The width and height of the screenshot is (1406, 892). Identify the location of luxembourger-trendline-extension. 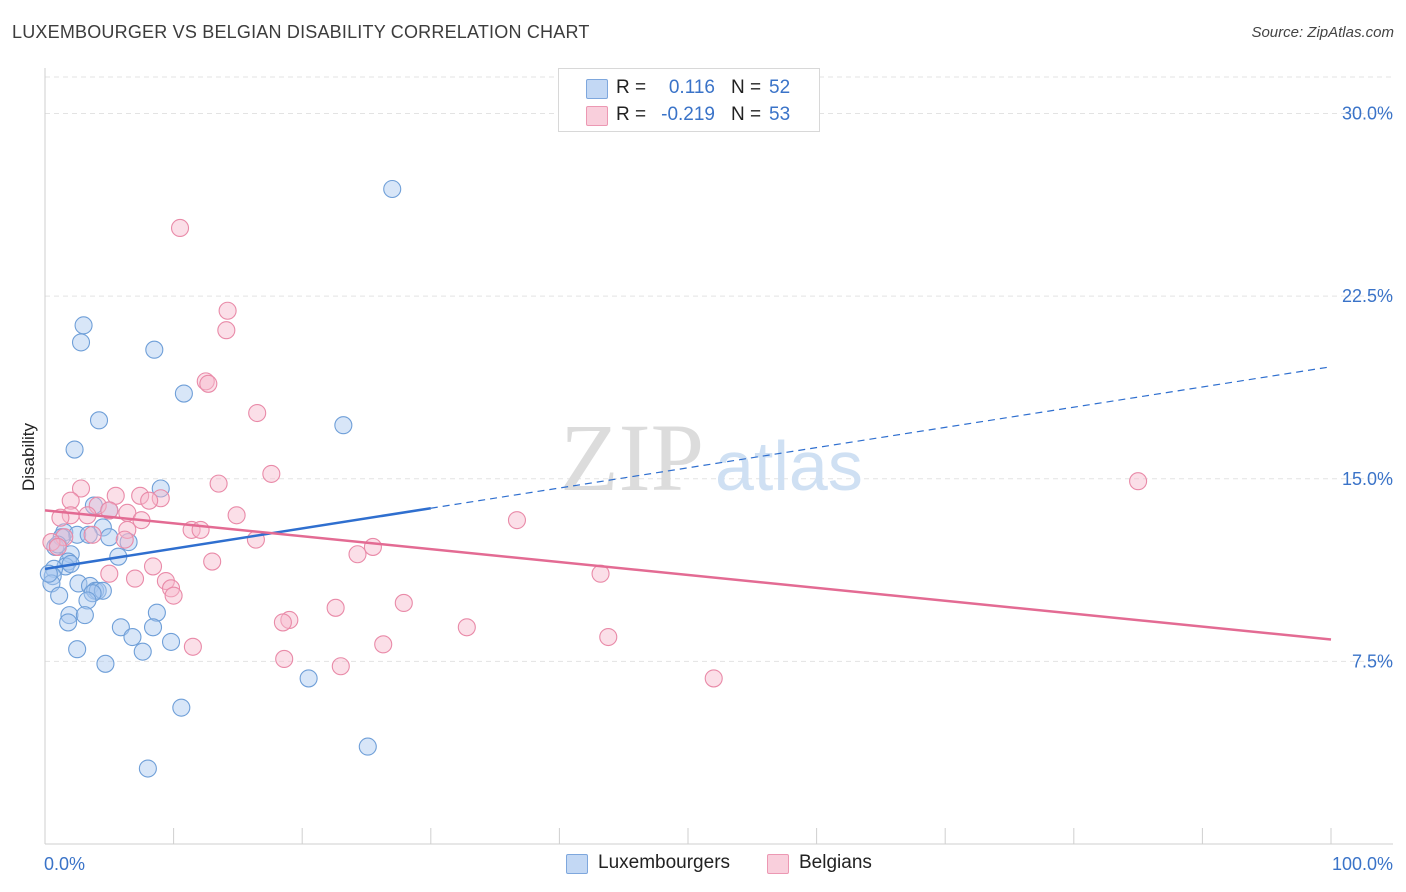
(881, 437).